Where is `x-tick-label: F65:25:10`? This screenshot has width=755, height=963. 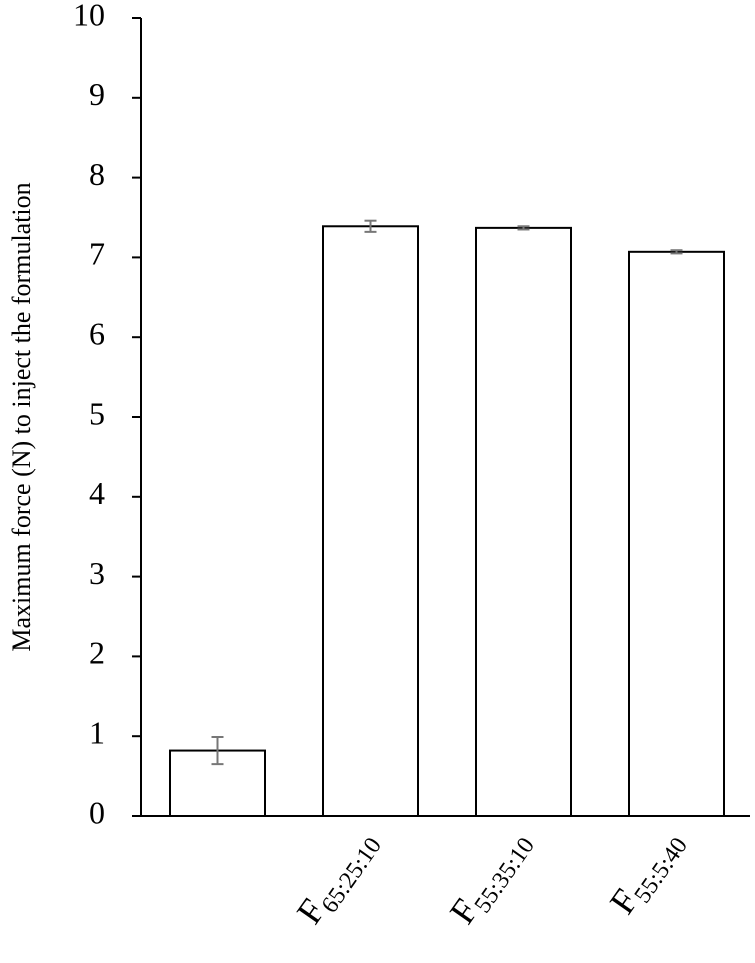
x-tick-label: F65:25:10 is located at coordinates (338, 878).